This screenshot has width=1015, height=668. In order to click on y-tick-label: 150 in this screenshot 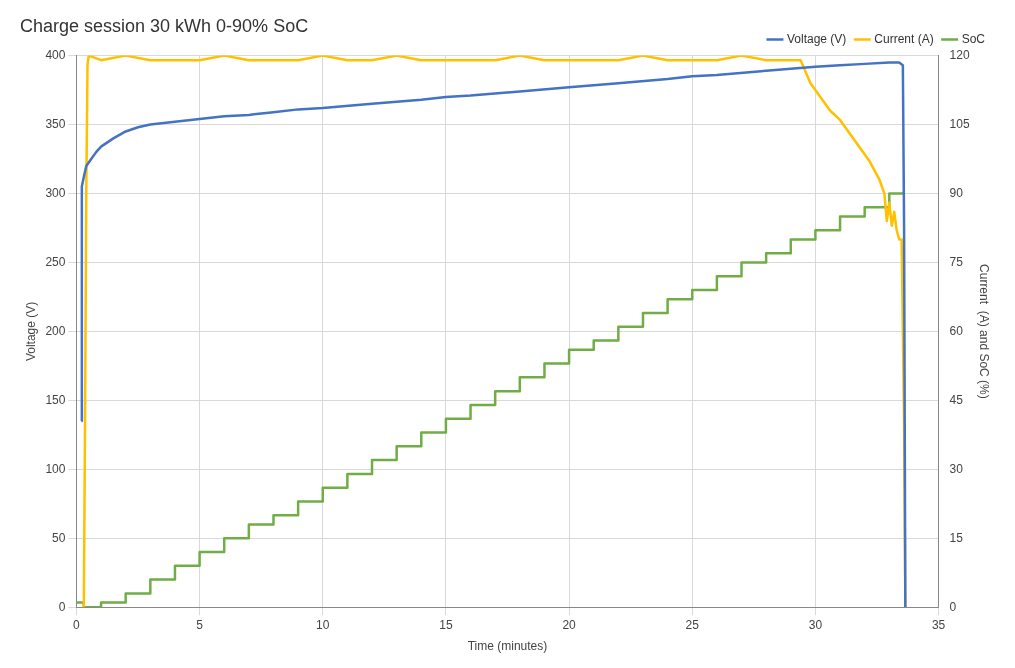, I will do `click(55, 399)`.